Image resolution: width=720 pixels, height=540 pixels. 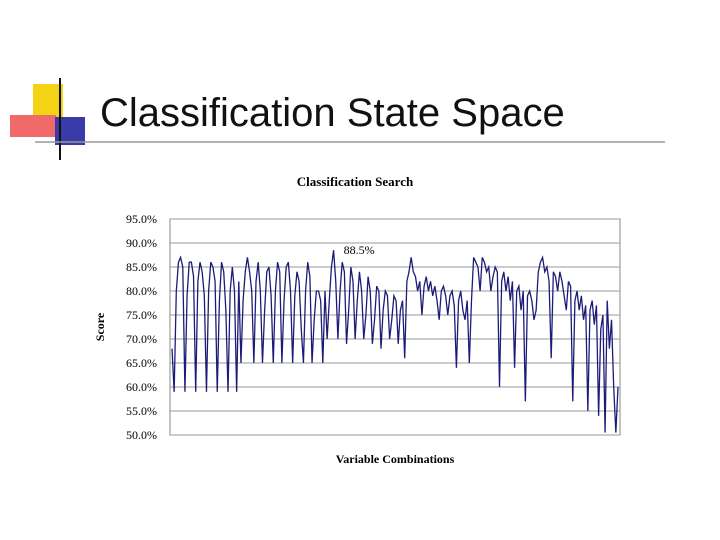 What do you see at coordinates (141, 339) in the screenshot?
I see `y-tick-label: 70.0%` at bounding box center [141, 339].